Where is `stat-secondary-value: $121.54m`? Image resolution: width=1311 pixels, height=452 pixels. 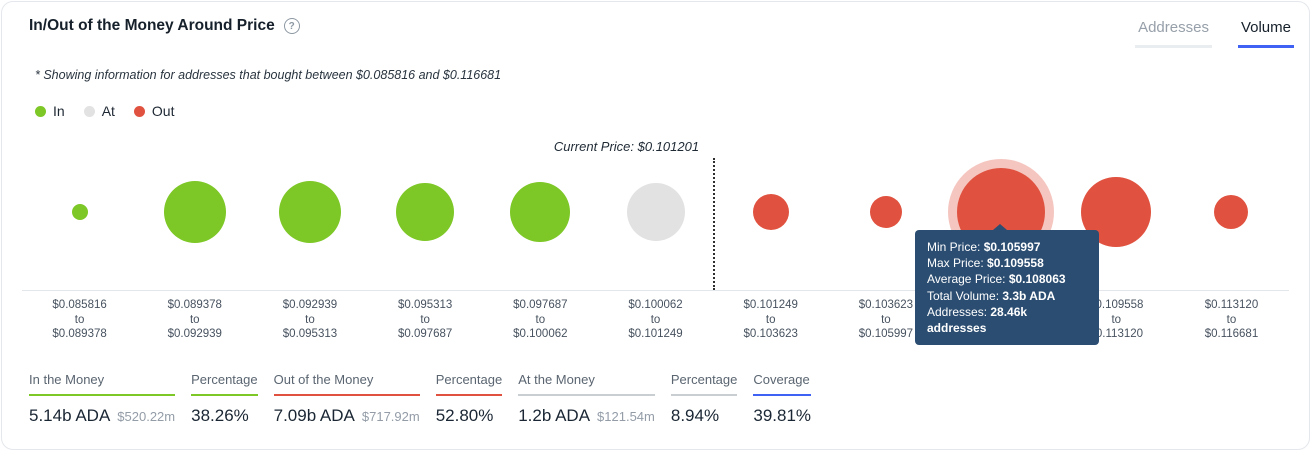
stat-secondary-value: $121.54m is located at coordinates (626, 416).